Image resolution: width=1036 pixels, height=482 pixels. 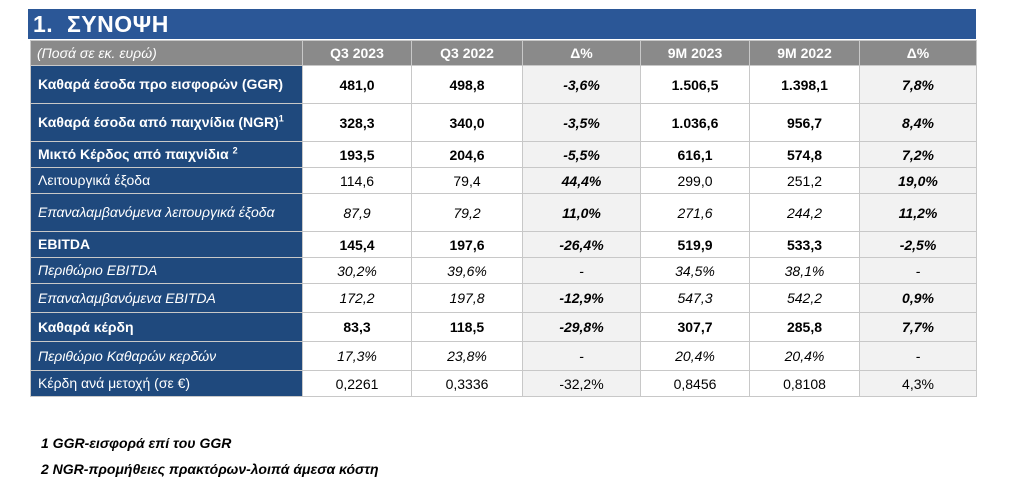 What do you see at coordinates (581, 270) in the screenshot?
I see `cell-q3-change: -` at bounding box center [581, 270].